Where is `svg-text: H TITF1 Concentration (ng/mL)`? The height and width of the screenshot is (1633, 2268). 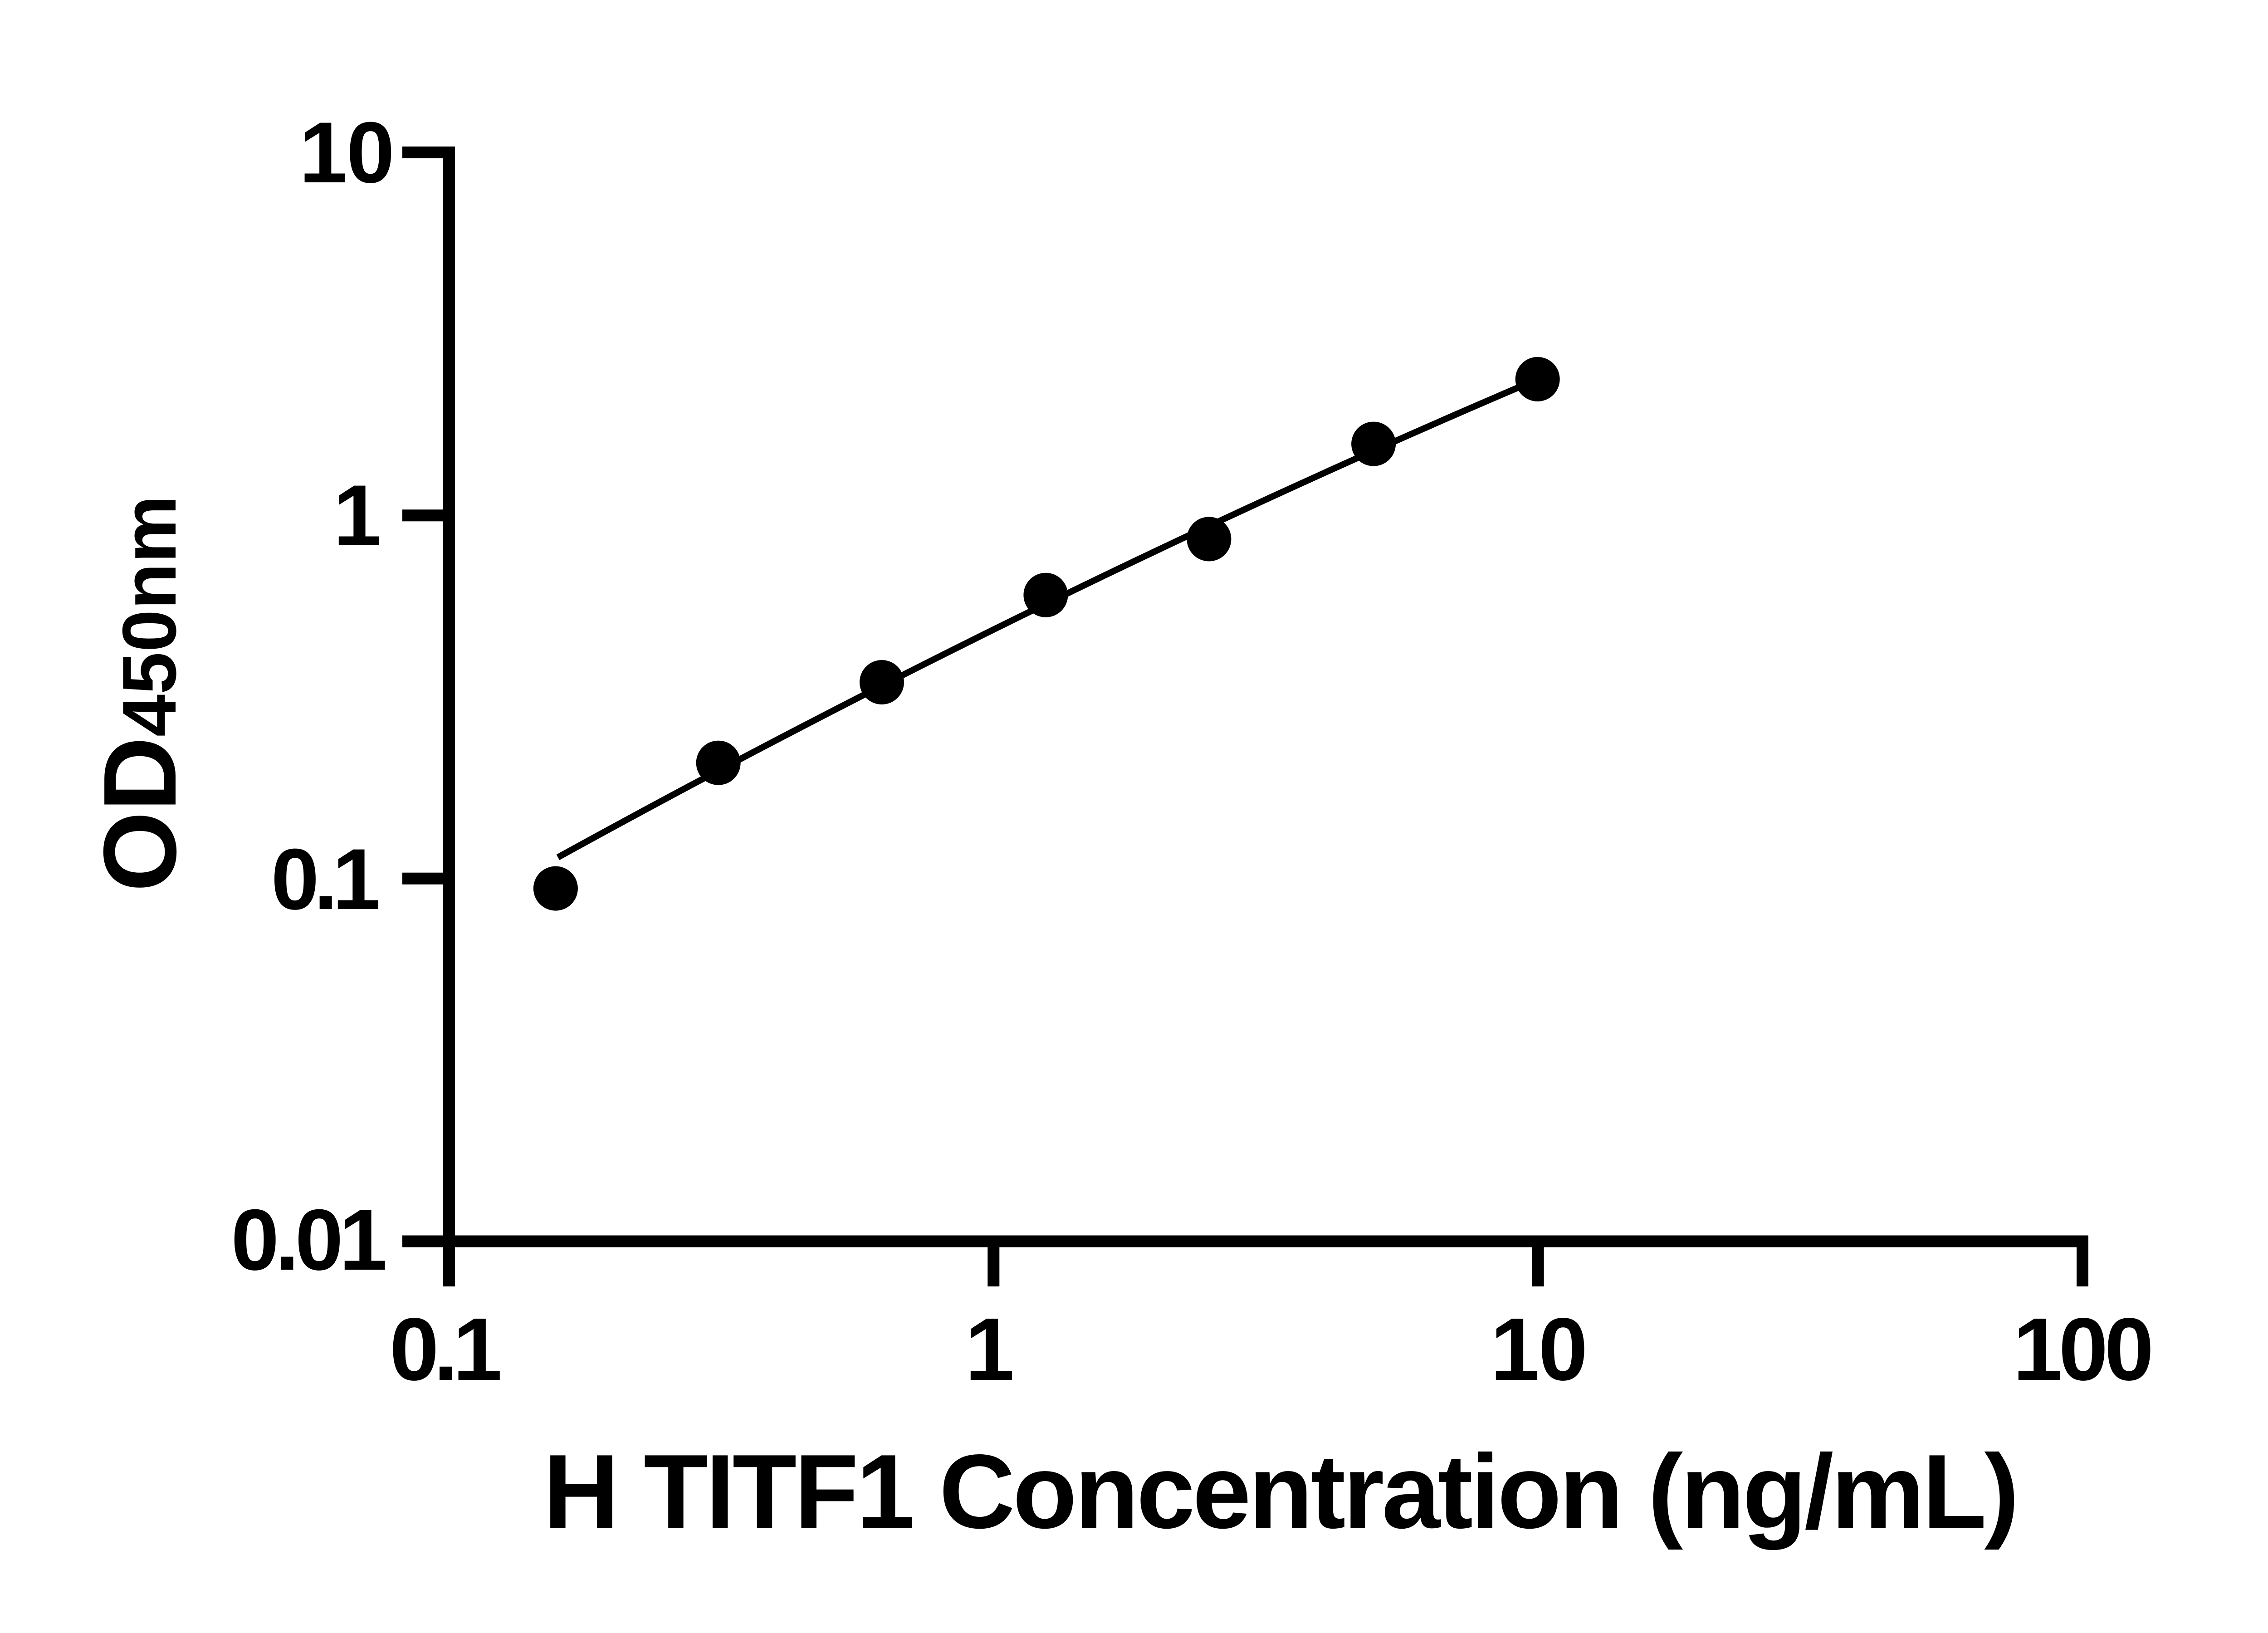 svg-text: H TITF1 Concentration (ng/mL) is located at coordinates (1280, 1491).